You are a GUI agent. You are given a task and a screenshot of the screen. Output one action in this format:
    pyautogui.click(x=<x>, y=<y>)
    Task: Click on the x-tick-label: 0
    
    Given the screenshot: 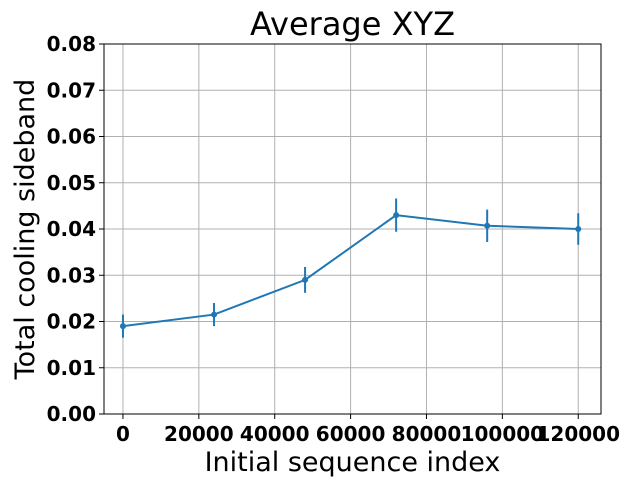 What is the action you would take?
    pyautogui.click(x=123, y=434)
    